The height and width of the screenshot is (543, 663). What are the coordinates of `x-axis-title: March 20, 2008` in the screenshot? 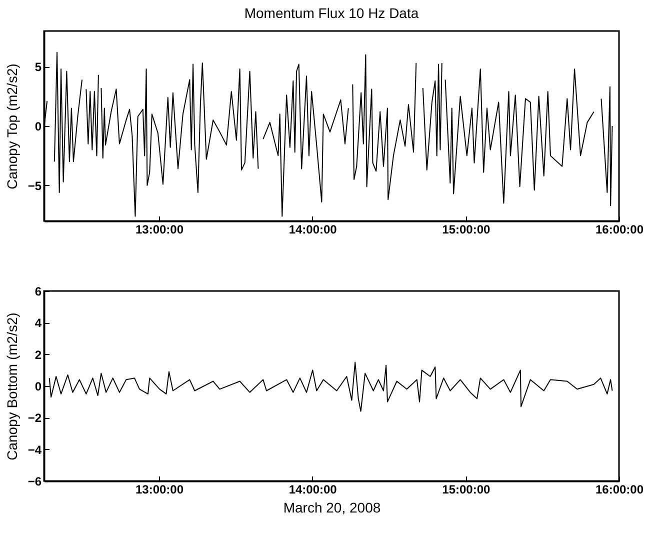 It's located at (332, 508).